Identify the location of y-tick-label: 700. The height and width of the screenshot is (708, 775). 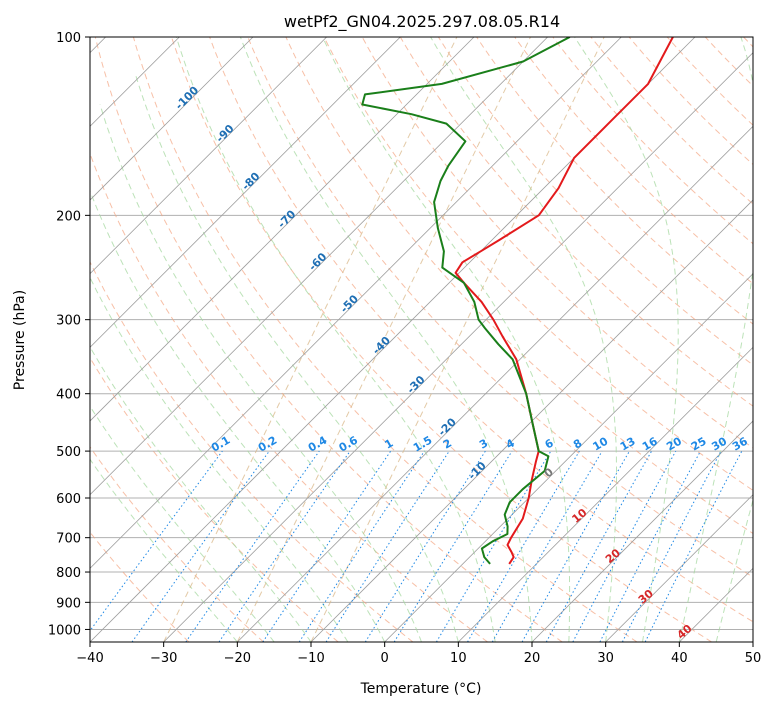
(68, 539).